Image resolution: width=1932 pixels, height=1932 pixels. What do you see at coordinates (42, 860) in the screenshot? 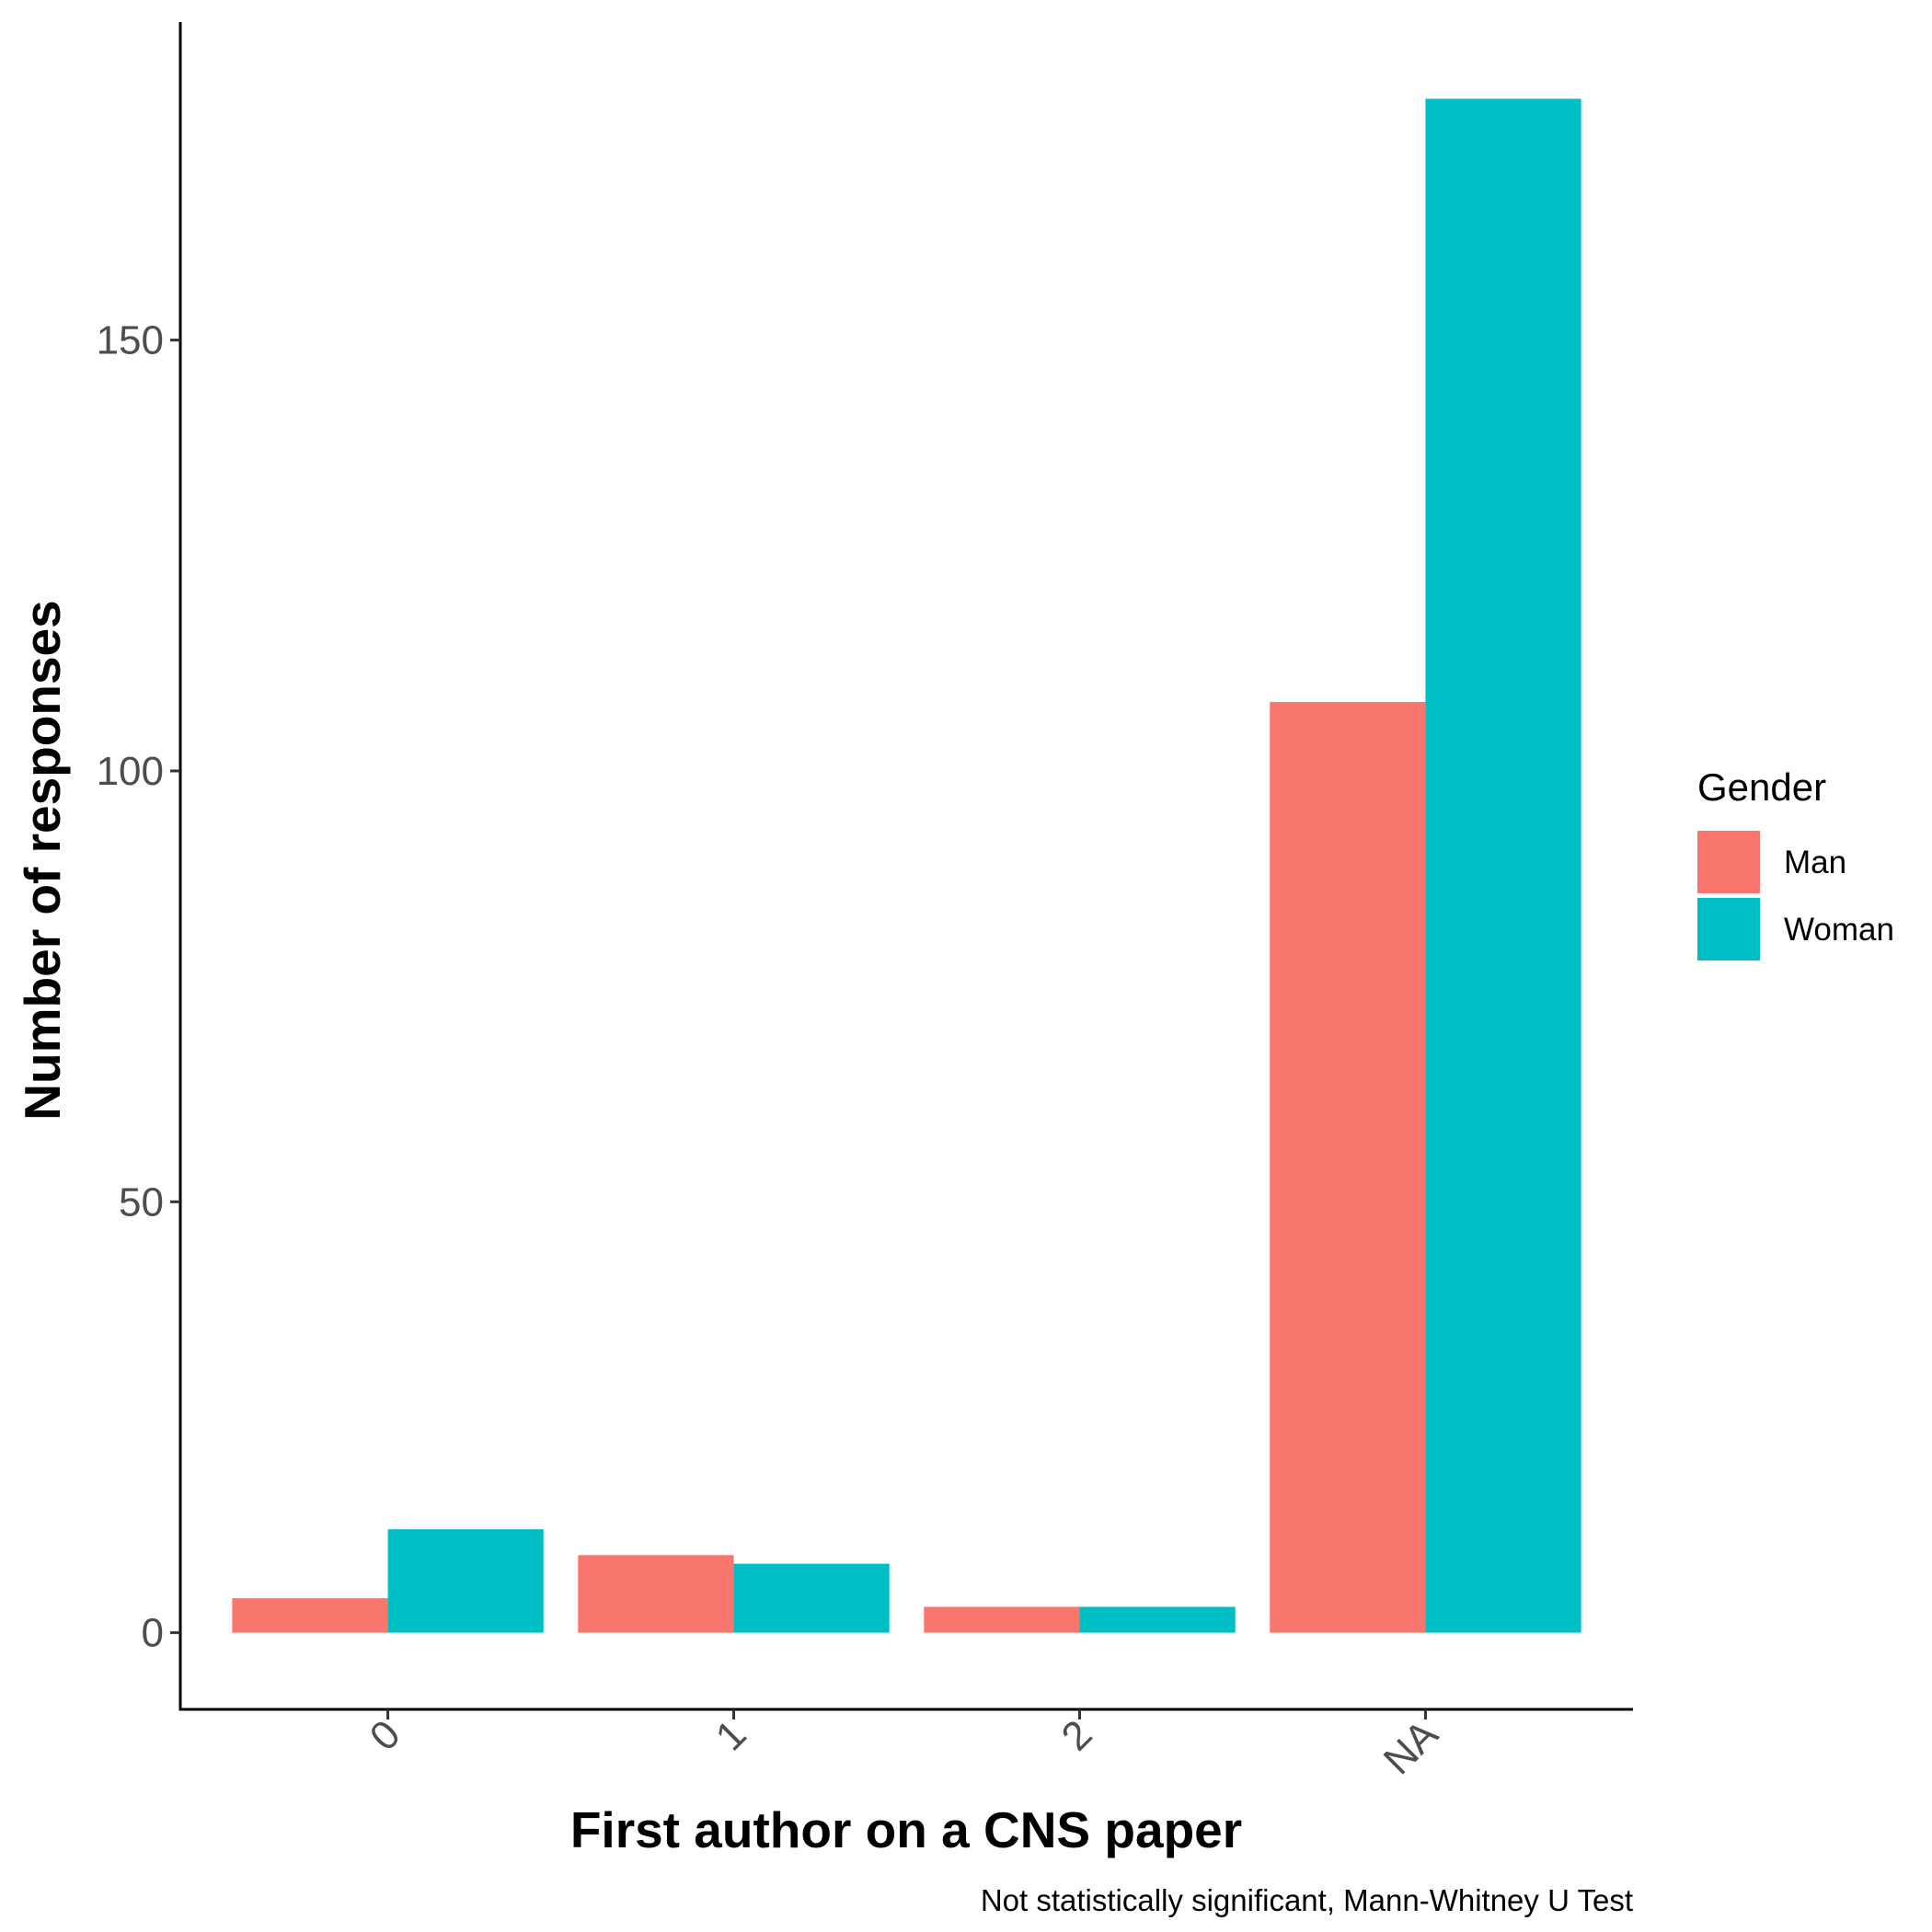
I see `y-axis-title: Number of responses` at bounding box center [42, 860].